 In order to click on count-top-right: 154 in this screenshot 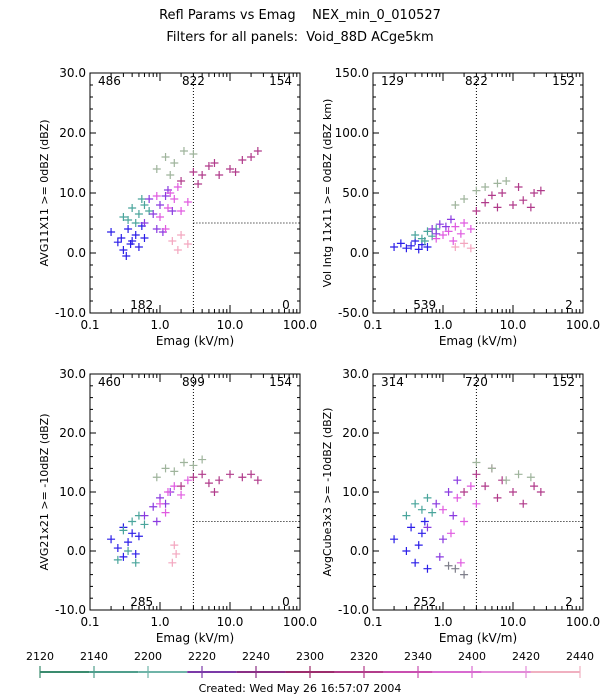, I will do `click(280, 81)`.